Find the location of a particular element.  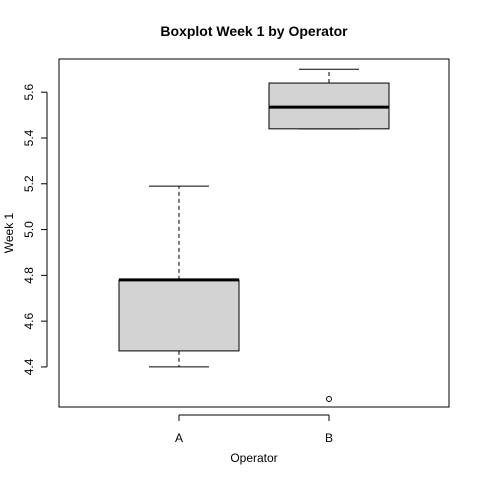

box-group-a is located at coordinates (179, 276).